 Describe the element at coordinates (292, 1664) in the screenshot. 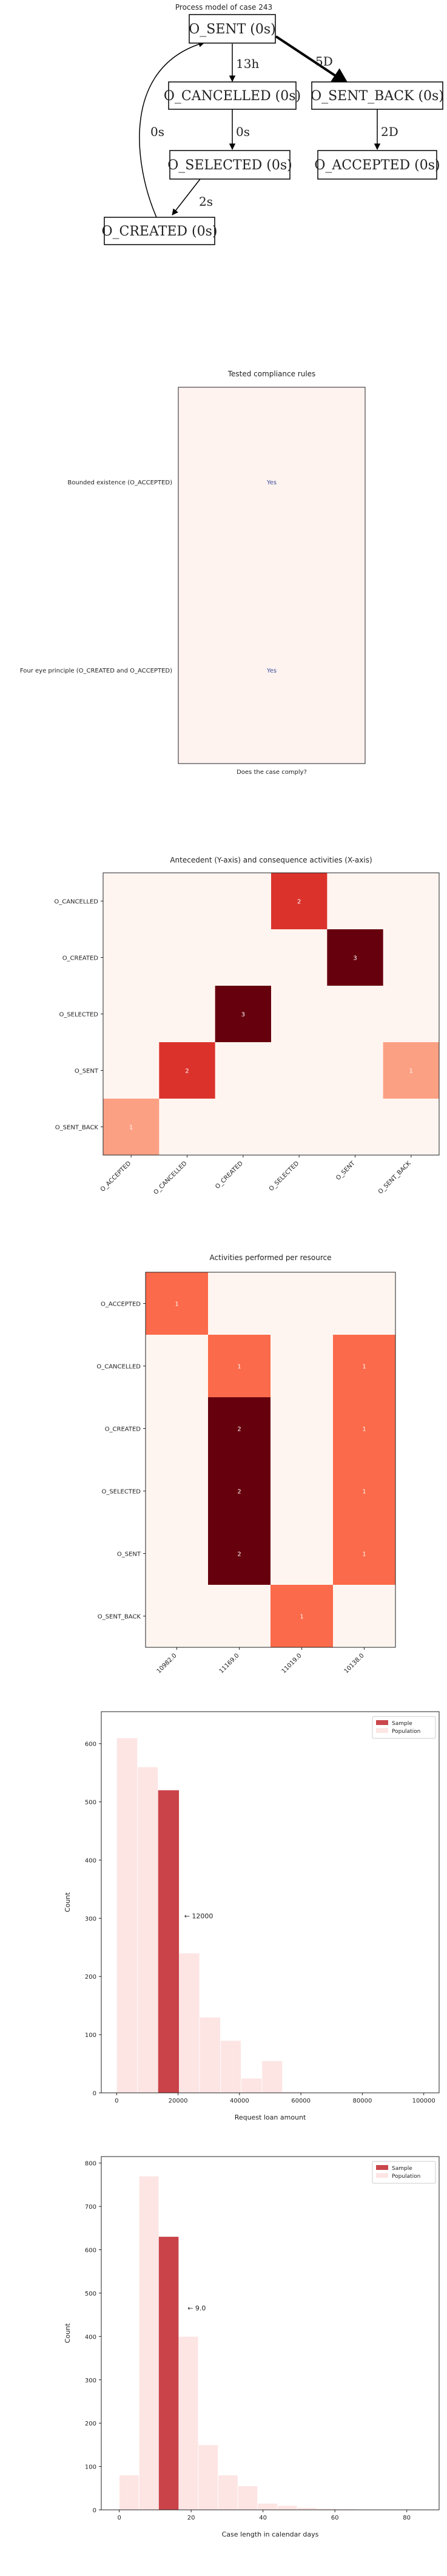

I see `x-tick-label: 11019.0` at that location.